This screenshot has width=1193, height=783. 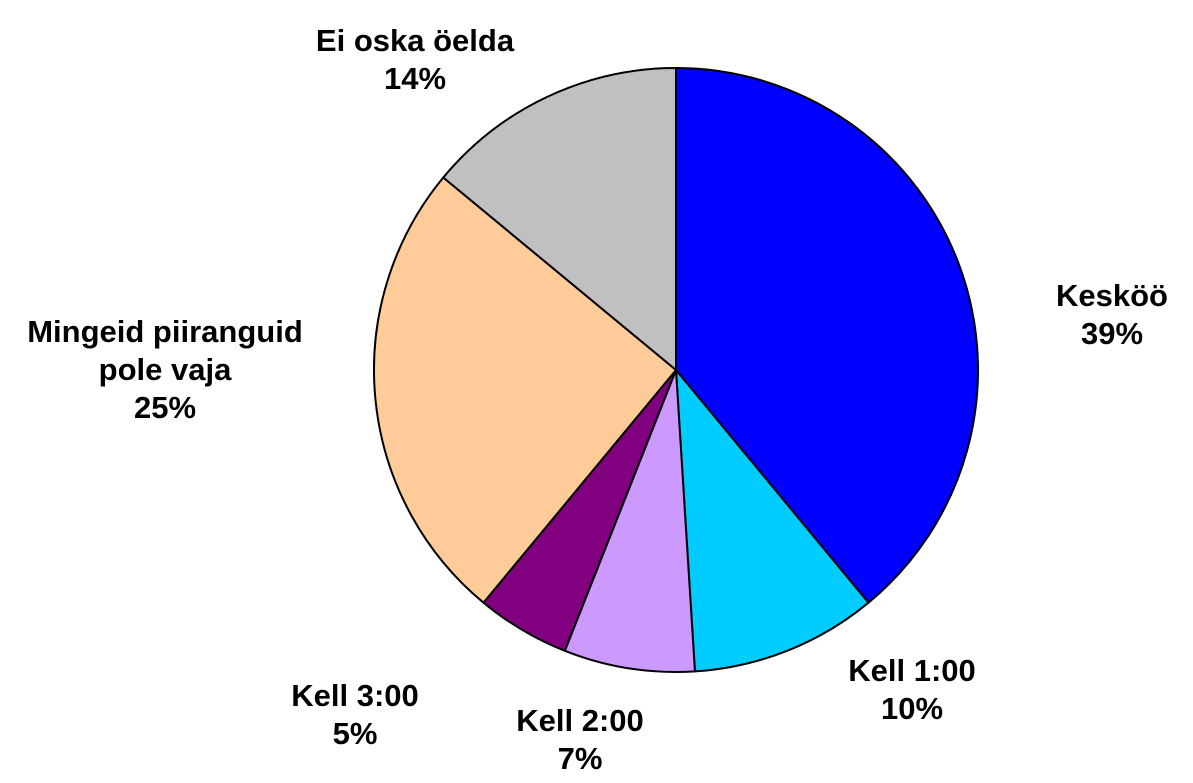 What do you see at coordinates (415, 40) in the screenshot?
I see `category-label: Ei oska öelda` at bounding box center [415, 40].